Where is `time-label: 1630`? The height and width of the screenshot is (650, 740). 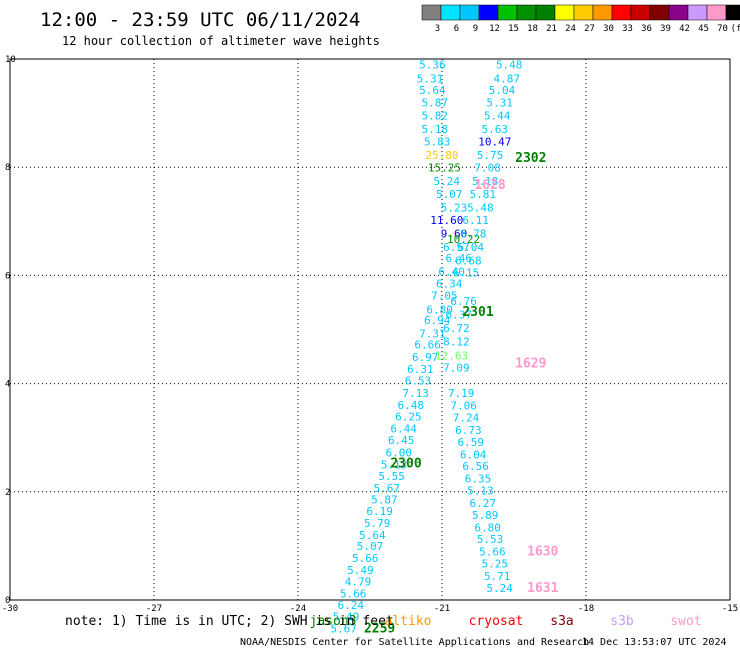 time-label: 1630 is located at coordinates (542, 552).